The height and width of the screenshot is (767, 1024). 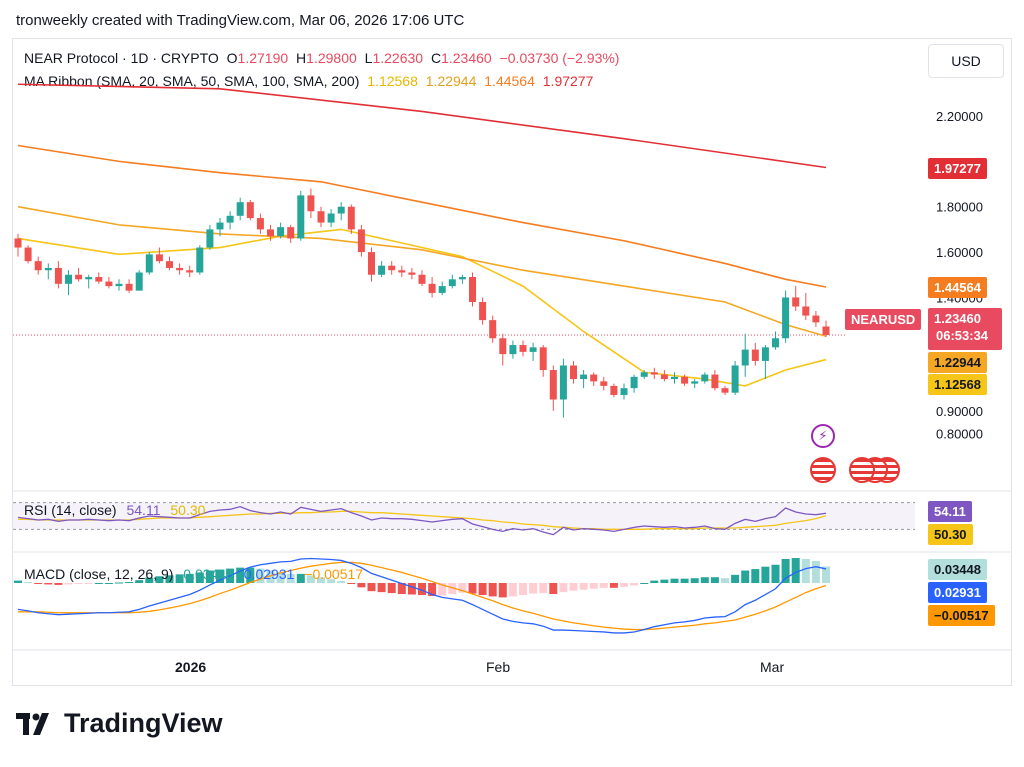 What do you see at coordinates (966, 61) in the screenshot?
I see `currency-button: USD` at bounding box center [966, 61].